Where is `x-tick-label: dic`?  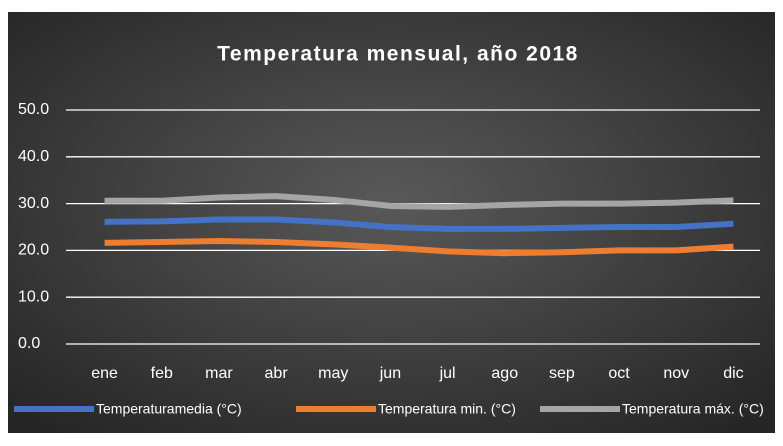 x-tick-label: dic is located at coordinates (733, 373).